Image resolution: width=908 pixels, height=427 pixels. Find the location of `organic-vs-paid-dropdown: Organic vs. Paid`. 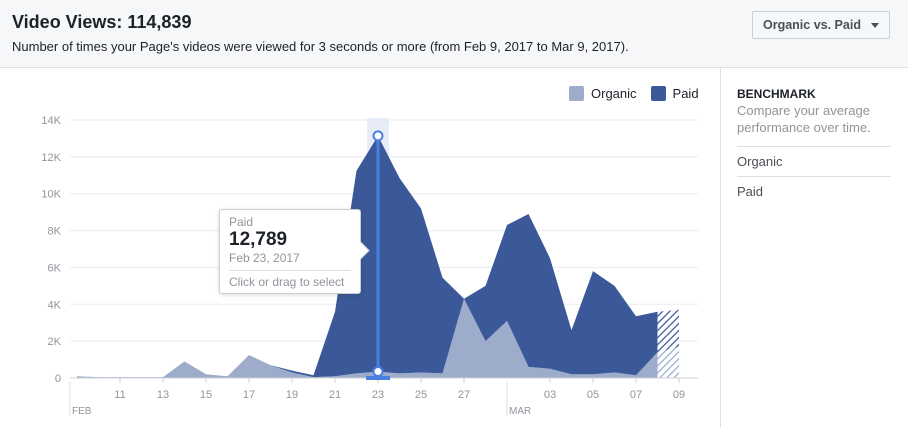

organic-vs-paid-dropdown: Organic vs. Paid is located at coordinates (821, 25).